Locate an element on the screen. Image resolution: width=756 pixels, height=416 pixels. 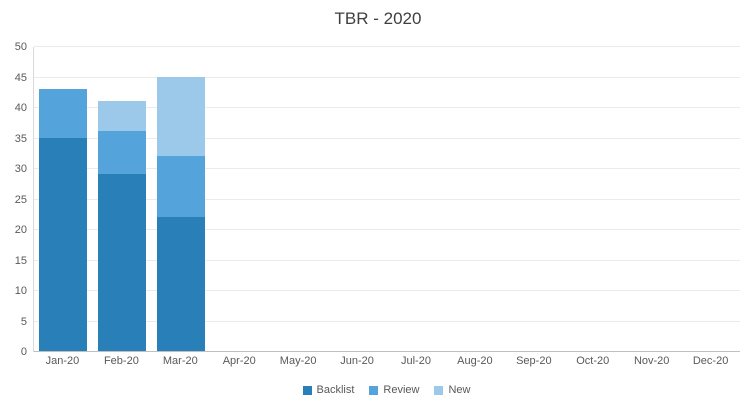
legend-item-review: Review is located at coordinates (394, 390).